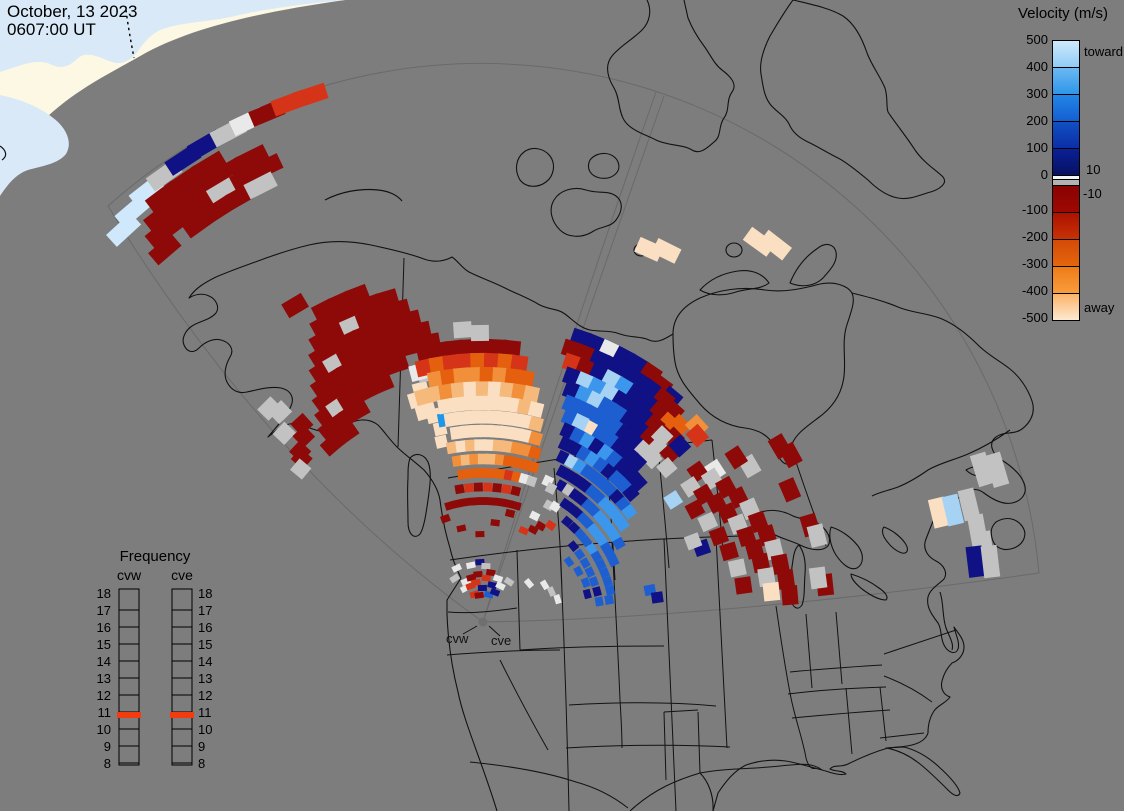 This screenshot has height=811, width=1124. What do you see at coordinates (1037, 66) in the screenshot?
I see `velocity-tick-label: 400` at bounding box center [1037, 66].